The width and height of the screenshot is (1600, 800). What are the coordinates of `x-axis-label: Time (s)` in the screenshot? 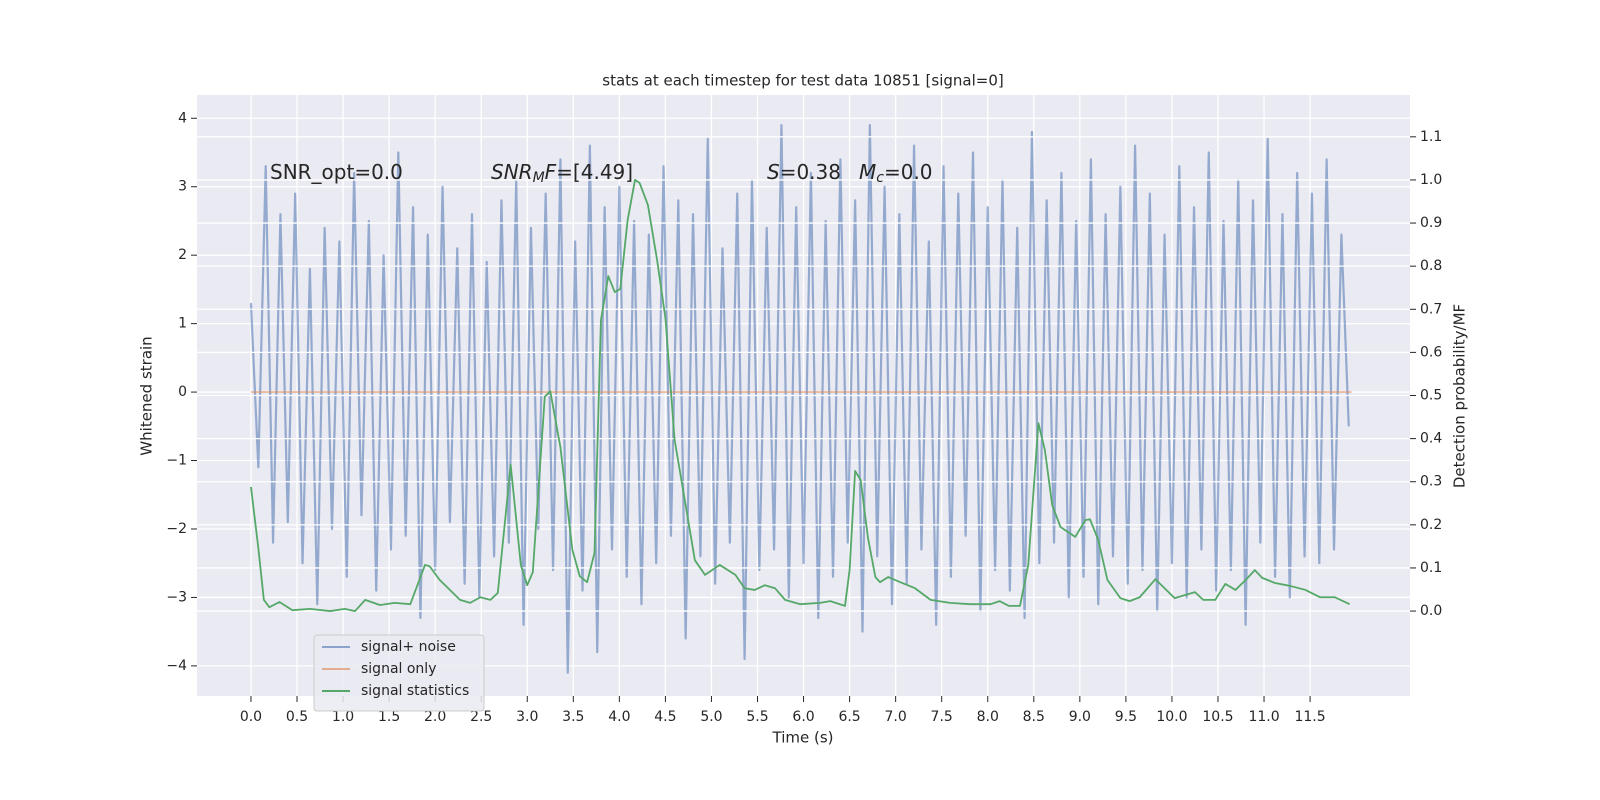 It's located at (803, 738).